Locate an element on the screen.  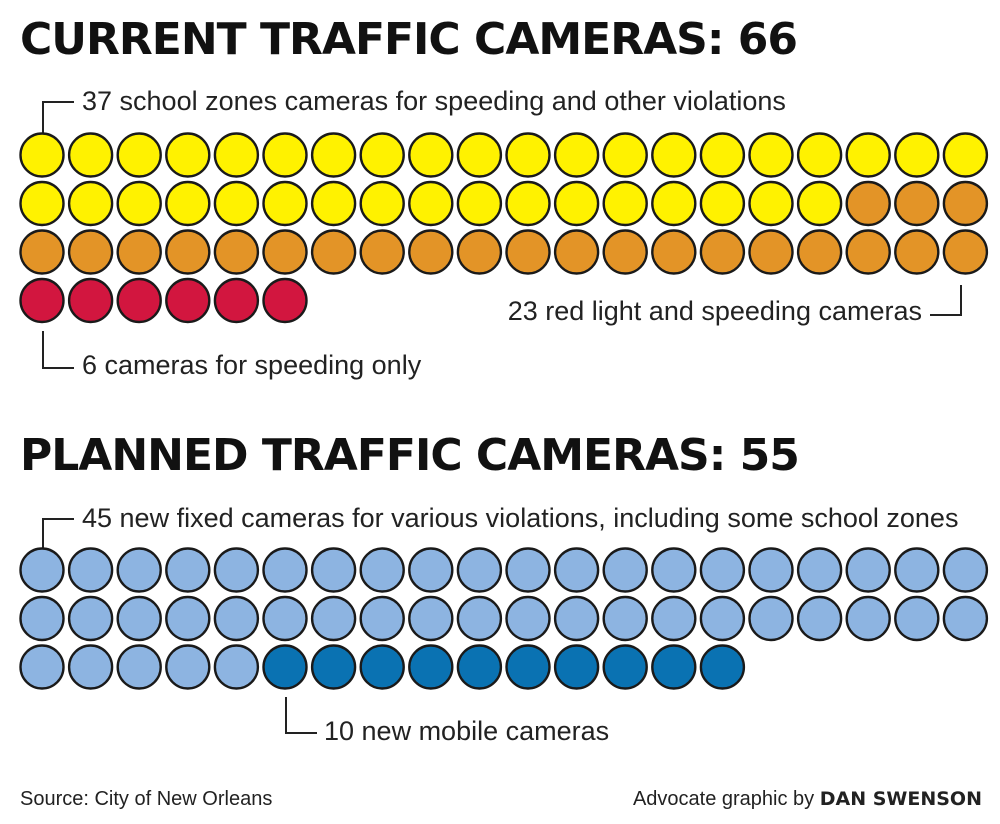
graphic-credit: Advocate graphic by DAN SWENSON is located at coordinates (807, 799).